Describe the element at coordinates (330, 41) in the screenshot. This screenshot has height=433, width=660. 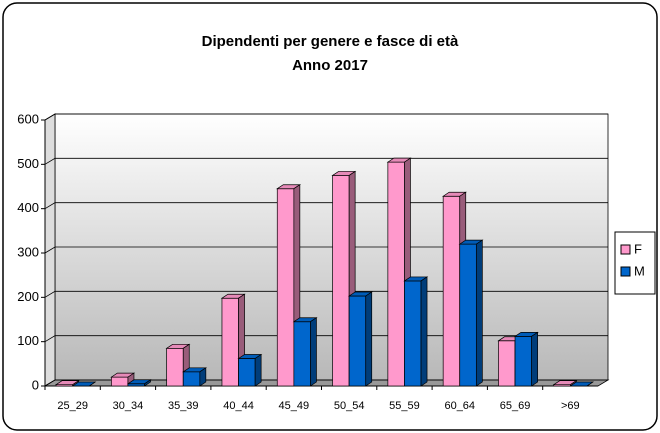
I see `chart-title: Dipendenti per genere e fasce di età` at that location.